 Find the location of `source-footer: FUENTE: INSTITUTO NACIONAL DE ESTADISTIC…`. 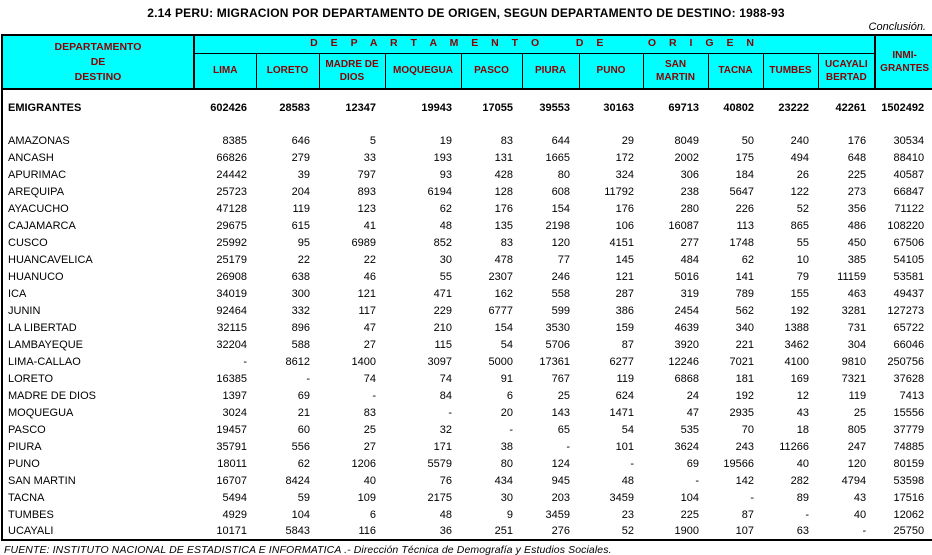

source-footer: FUENTE: INSTITUTO NACIONAL DE ESTADISTIC… is located at coordinates (308, 549).